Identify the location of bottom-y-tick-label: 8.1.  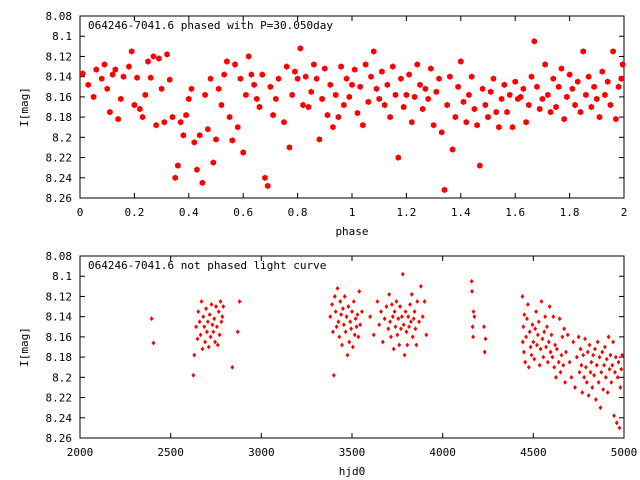
(62, 276).